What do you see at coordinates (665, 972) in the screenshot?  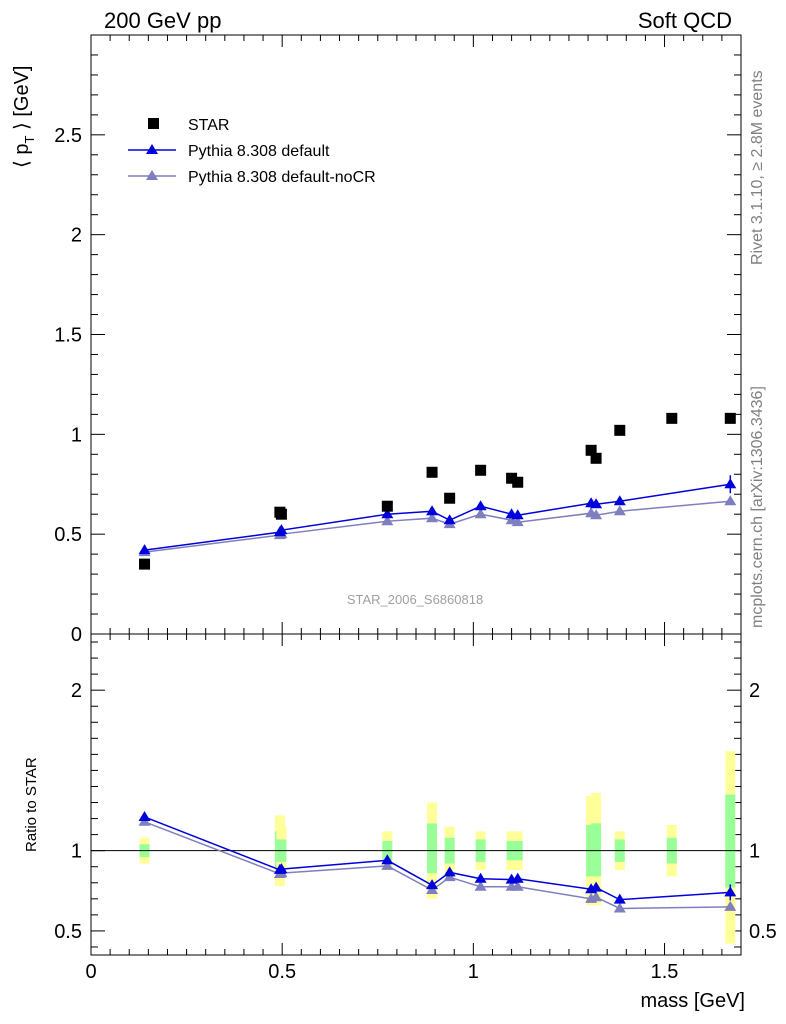 I see `x-tick-label: 1.5` at bounding box center [665, 972].